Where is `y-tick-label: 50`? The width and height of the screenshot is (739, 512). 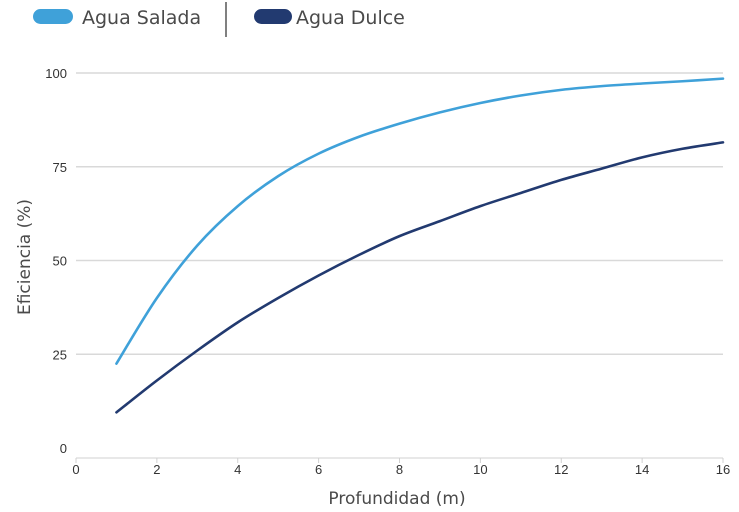
y-tick-label: 50 is located at coordinates (60, 261).